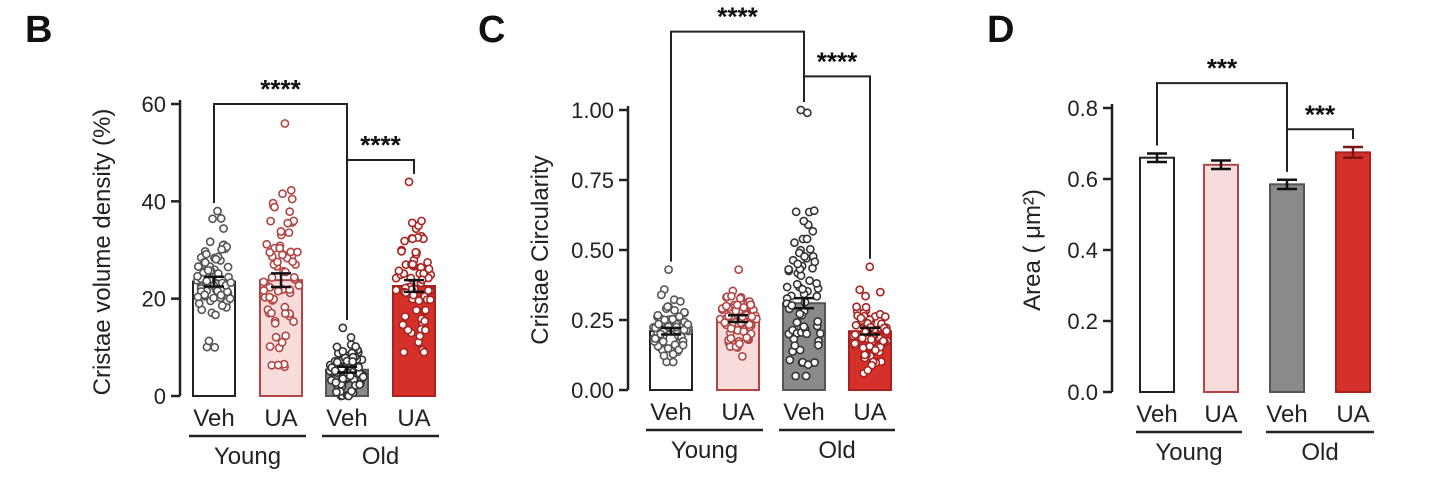 This screenshot has width=1436, height=504. I want to click on y-tick-label: 0.4, so click(1082, 250).